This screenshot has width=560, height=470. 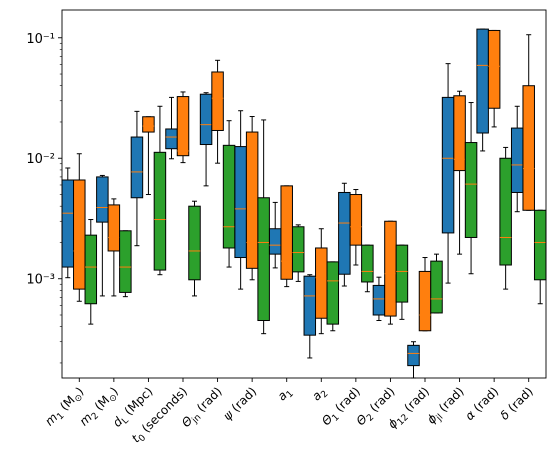 I want to click on y-axis: 10⁻³ 10⁻² 10⁻¹, so click(x=44, y=198).